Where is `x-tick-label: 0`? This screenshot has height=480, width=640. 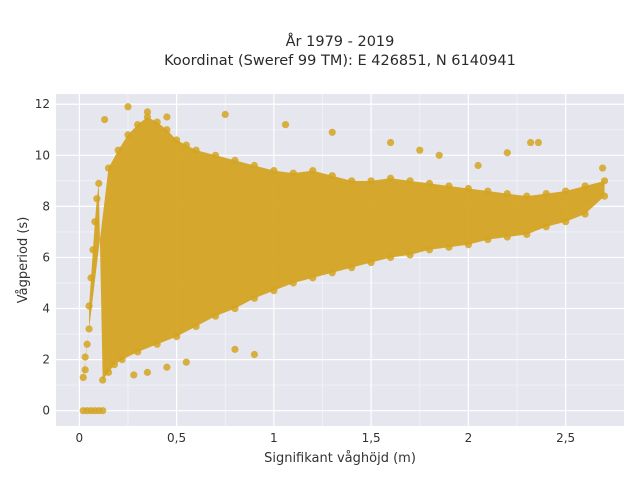 x-tick-label: 0 is located at coordinates (80, 438).